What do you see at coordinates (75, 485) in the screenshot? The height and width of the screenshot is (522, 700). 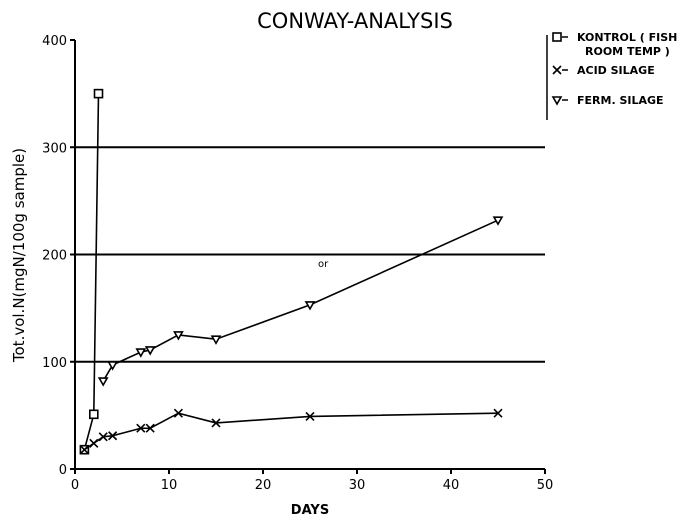 I see `x-tick-label: 0` at bounding box center [75, 485].